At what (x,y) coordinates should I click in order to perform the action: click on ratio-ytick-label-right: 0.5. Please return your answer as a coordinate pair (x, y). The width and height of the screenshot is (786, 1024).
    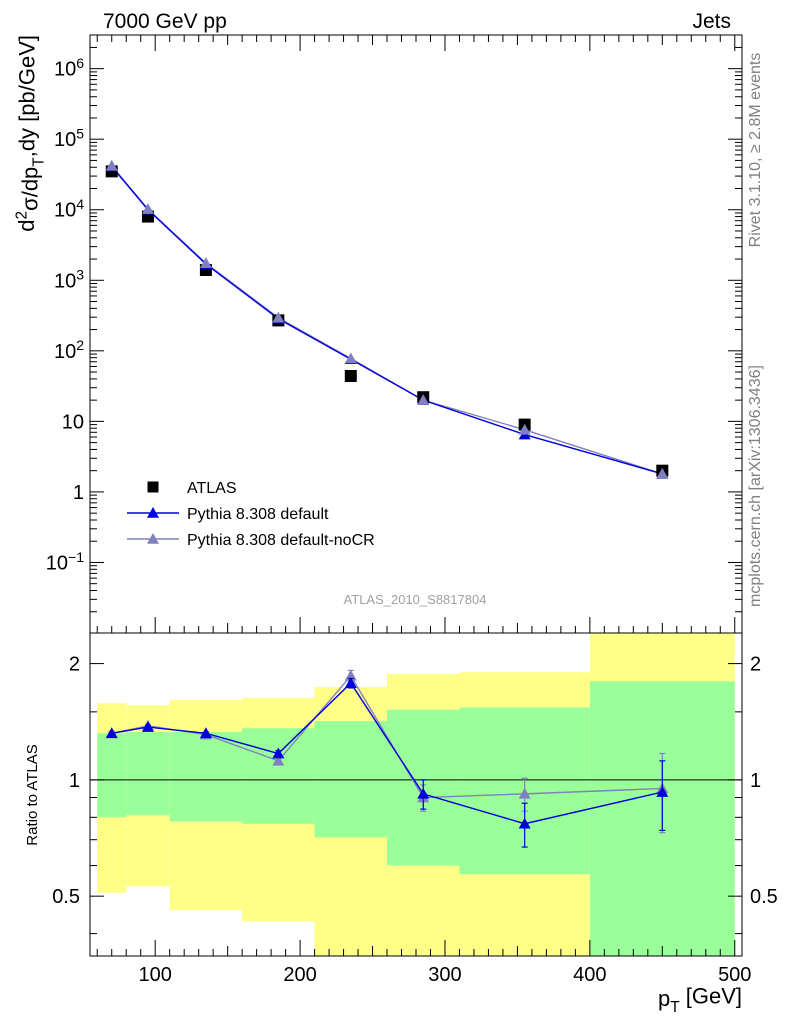
    Looking at the image, I should click on (764, 897).